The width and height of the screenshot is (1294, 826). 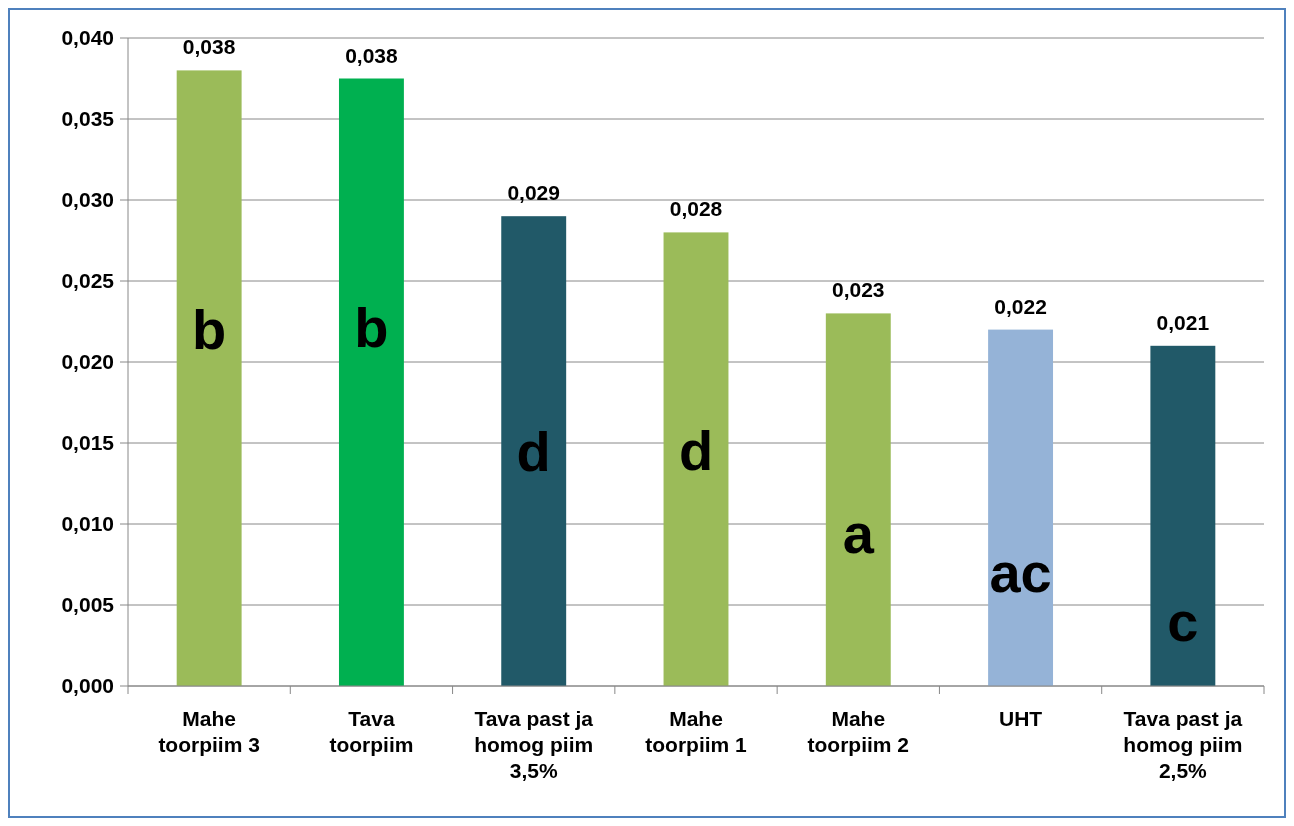 I want to click on data-label: 0,028, so click(x=696, y=209).